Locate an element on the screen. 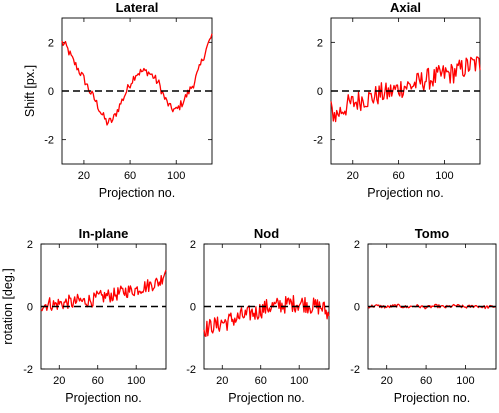 Image resolution: width=499 pixels, height=413 pixels. panel-title: Lateral is located at coordinates (137, 7).